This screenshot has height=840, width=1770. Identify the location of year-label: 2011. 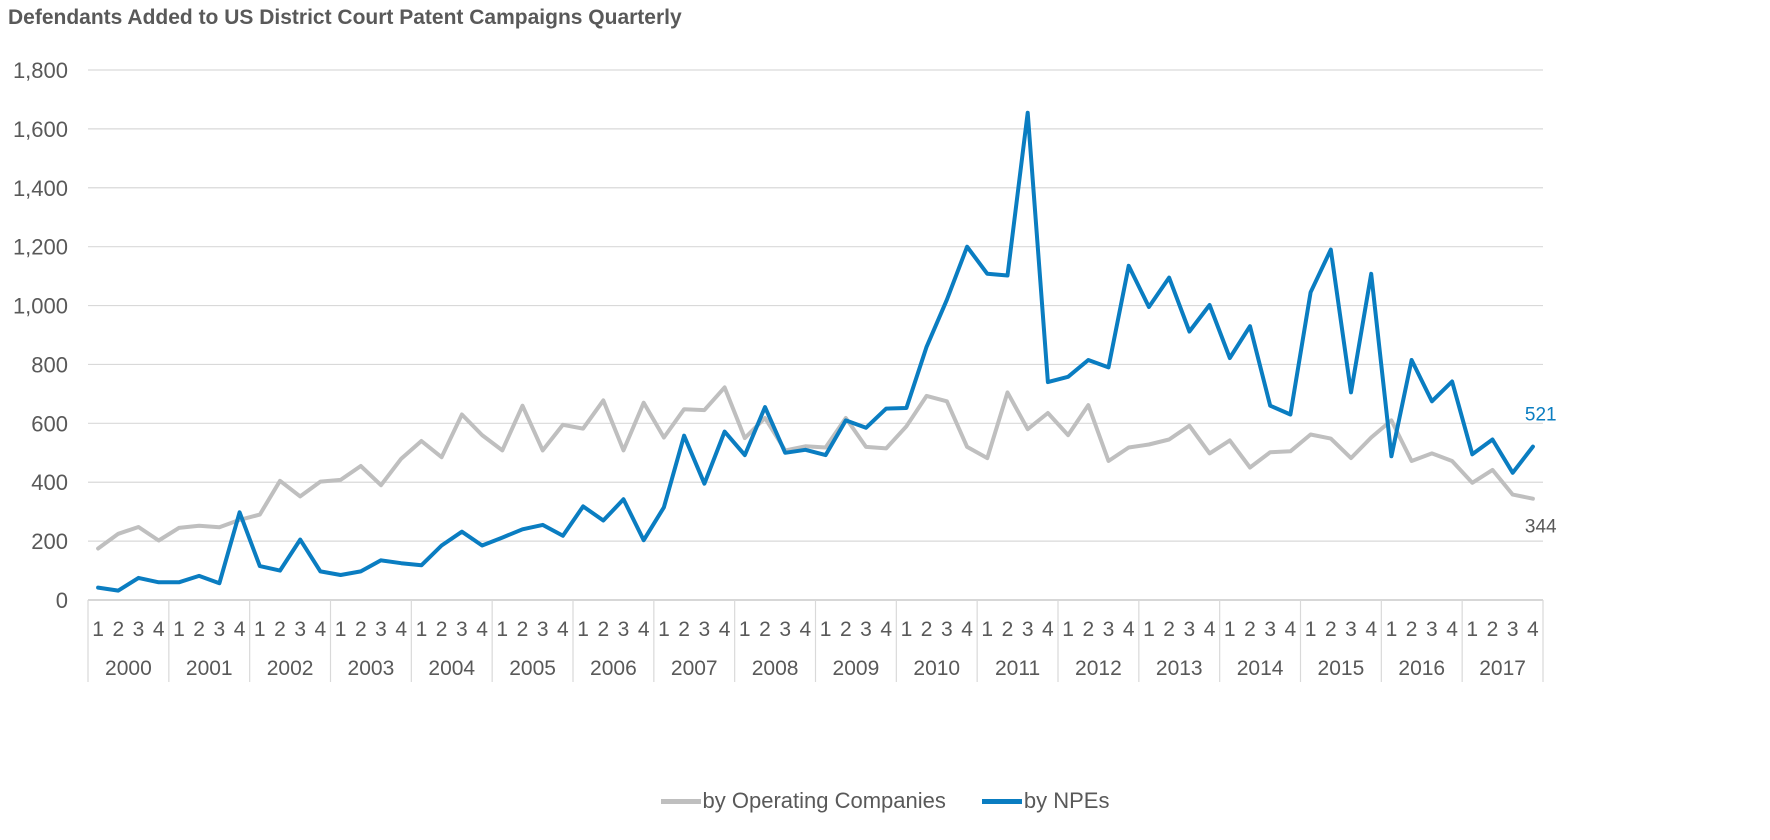
(1017, 668).